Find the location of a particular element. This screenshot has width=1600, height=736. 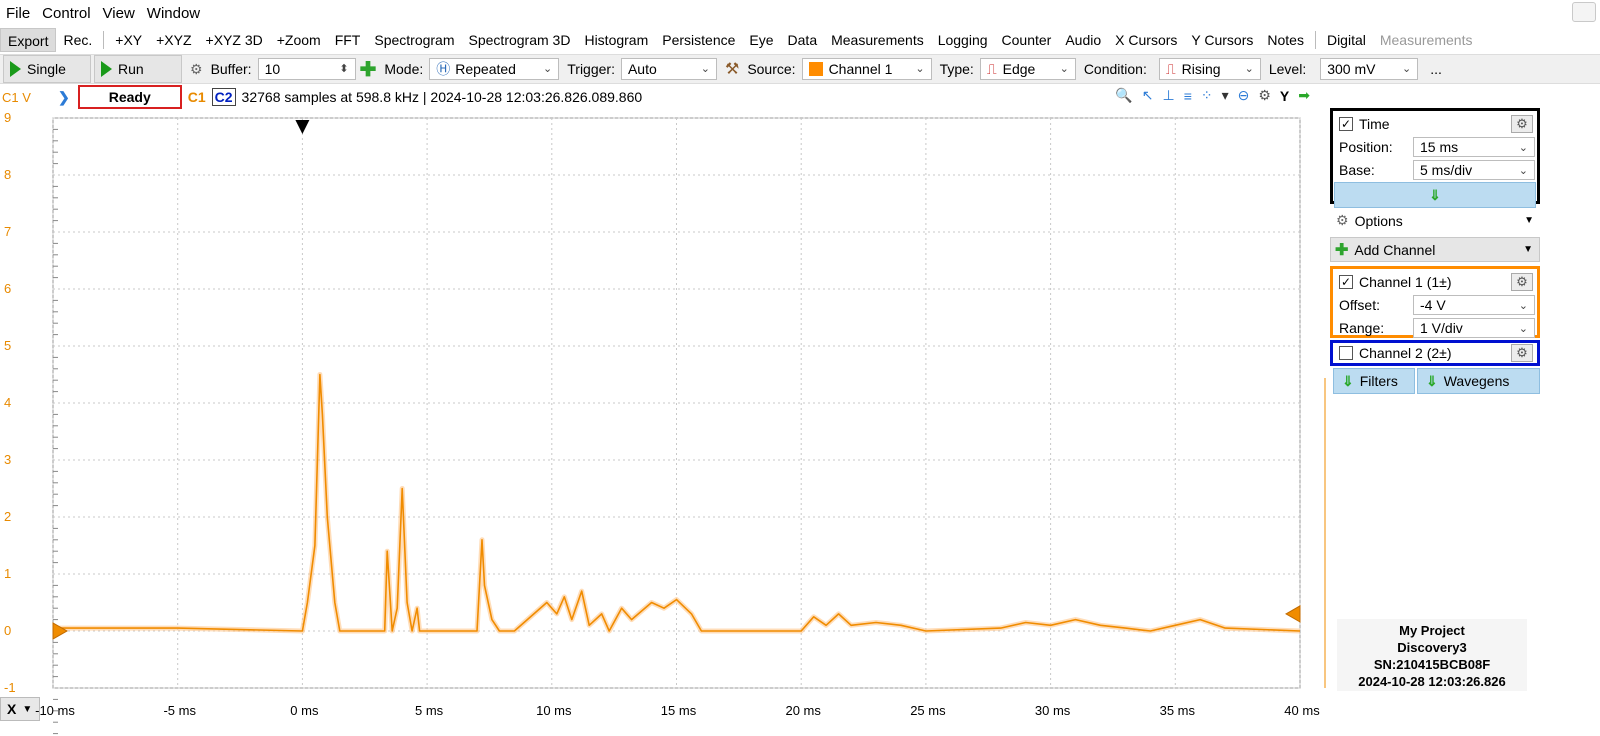

add-buffer-icon: ✚ is located at coordinates (368, 69).